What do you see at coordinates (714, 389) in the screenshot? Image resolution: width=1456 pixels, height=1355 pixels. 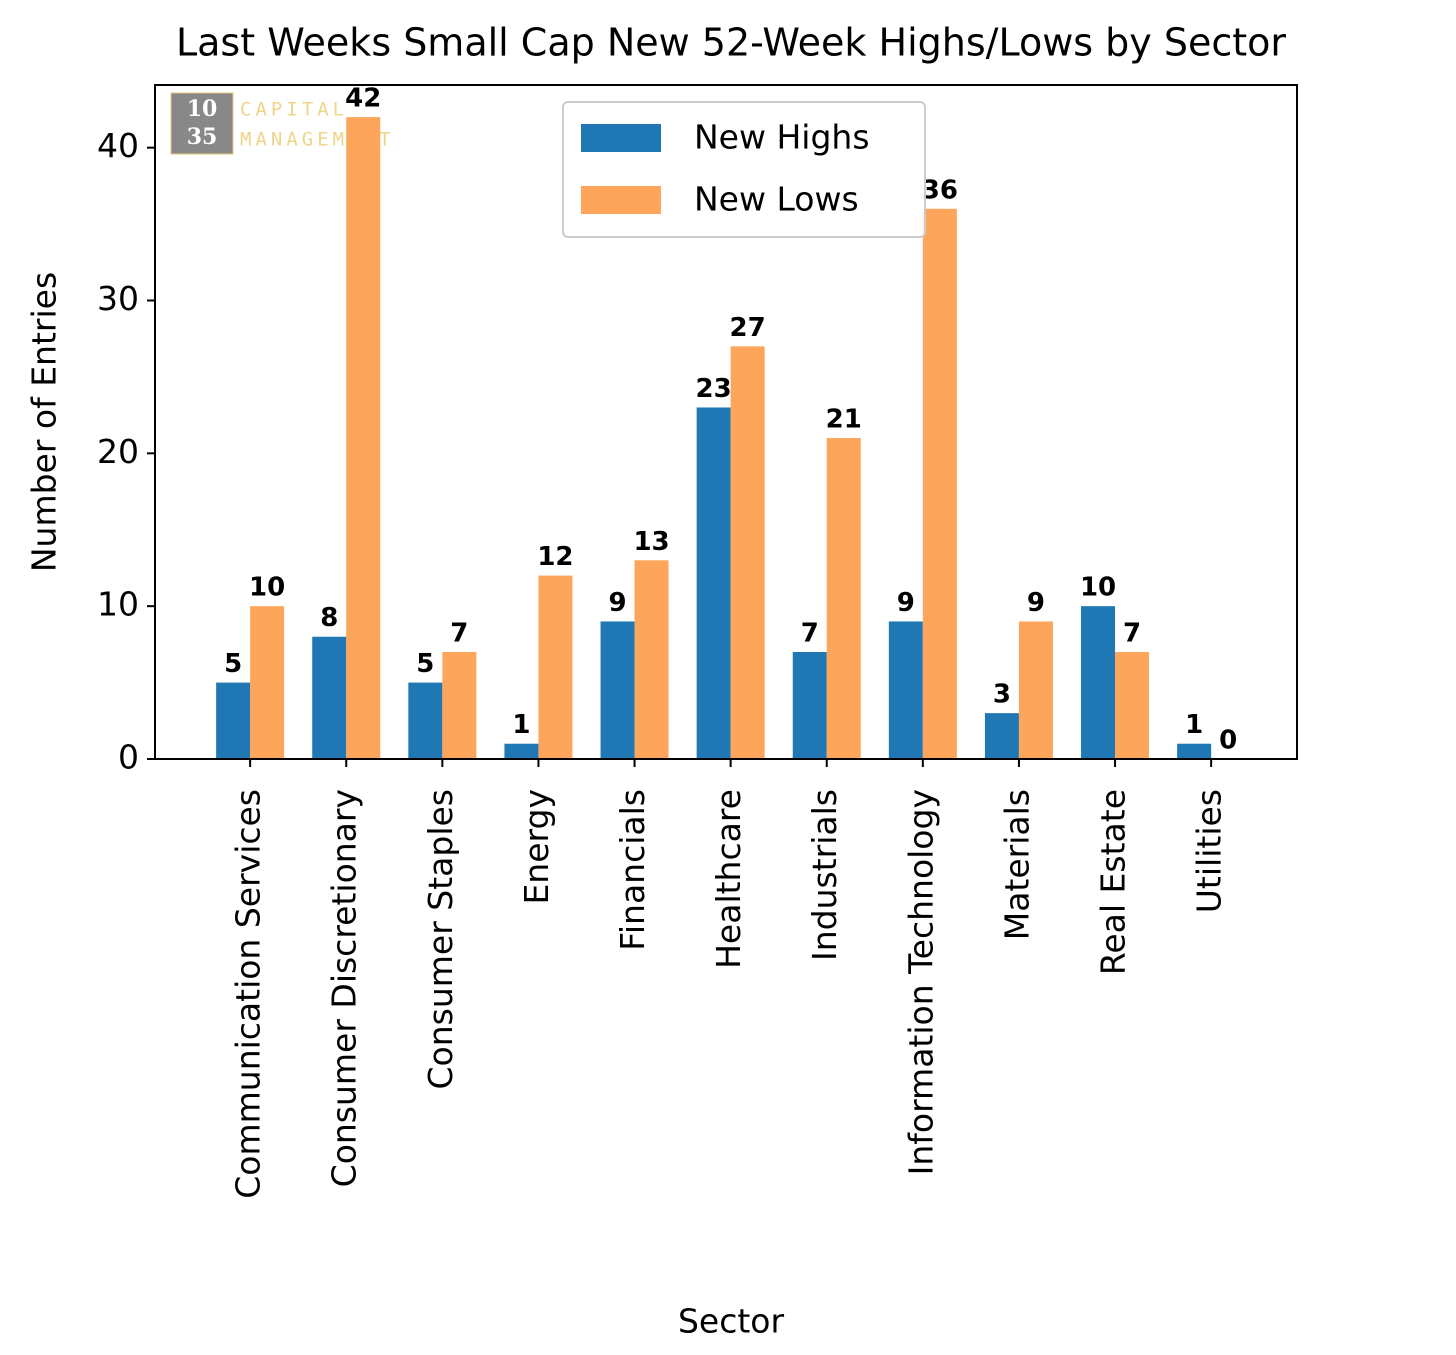 I see `value-label: 23` at bounding box center [714, 389].